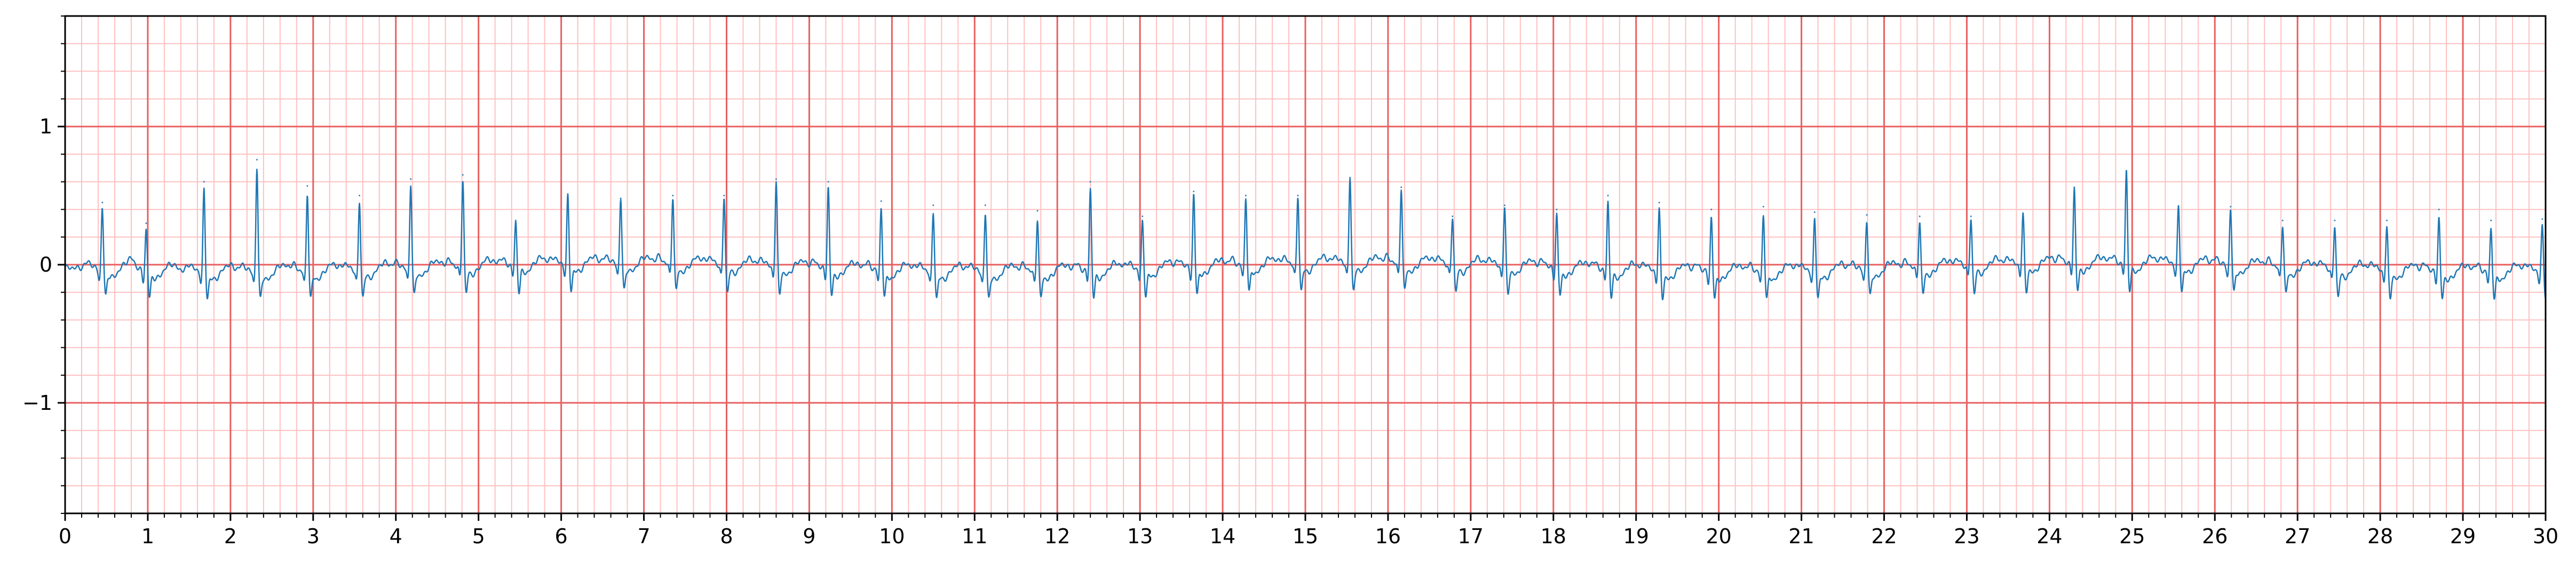 The width and height of the screenshot is (2576, 563). What do you see at coordinates (1884, 536) in the screenshot?
I see `x-tick-label: 22` at bounding box center [1884, 536].